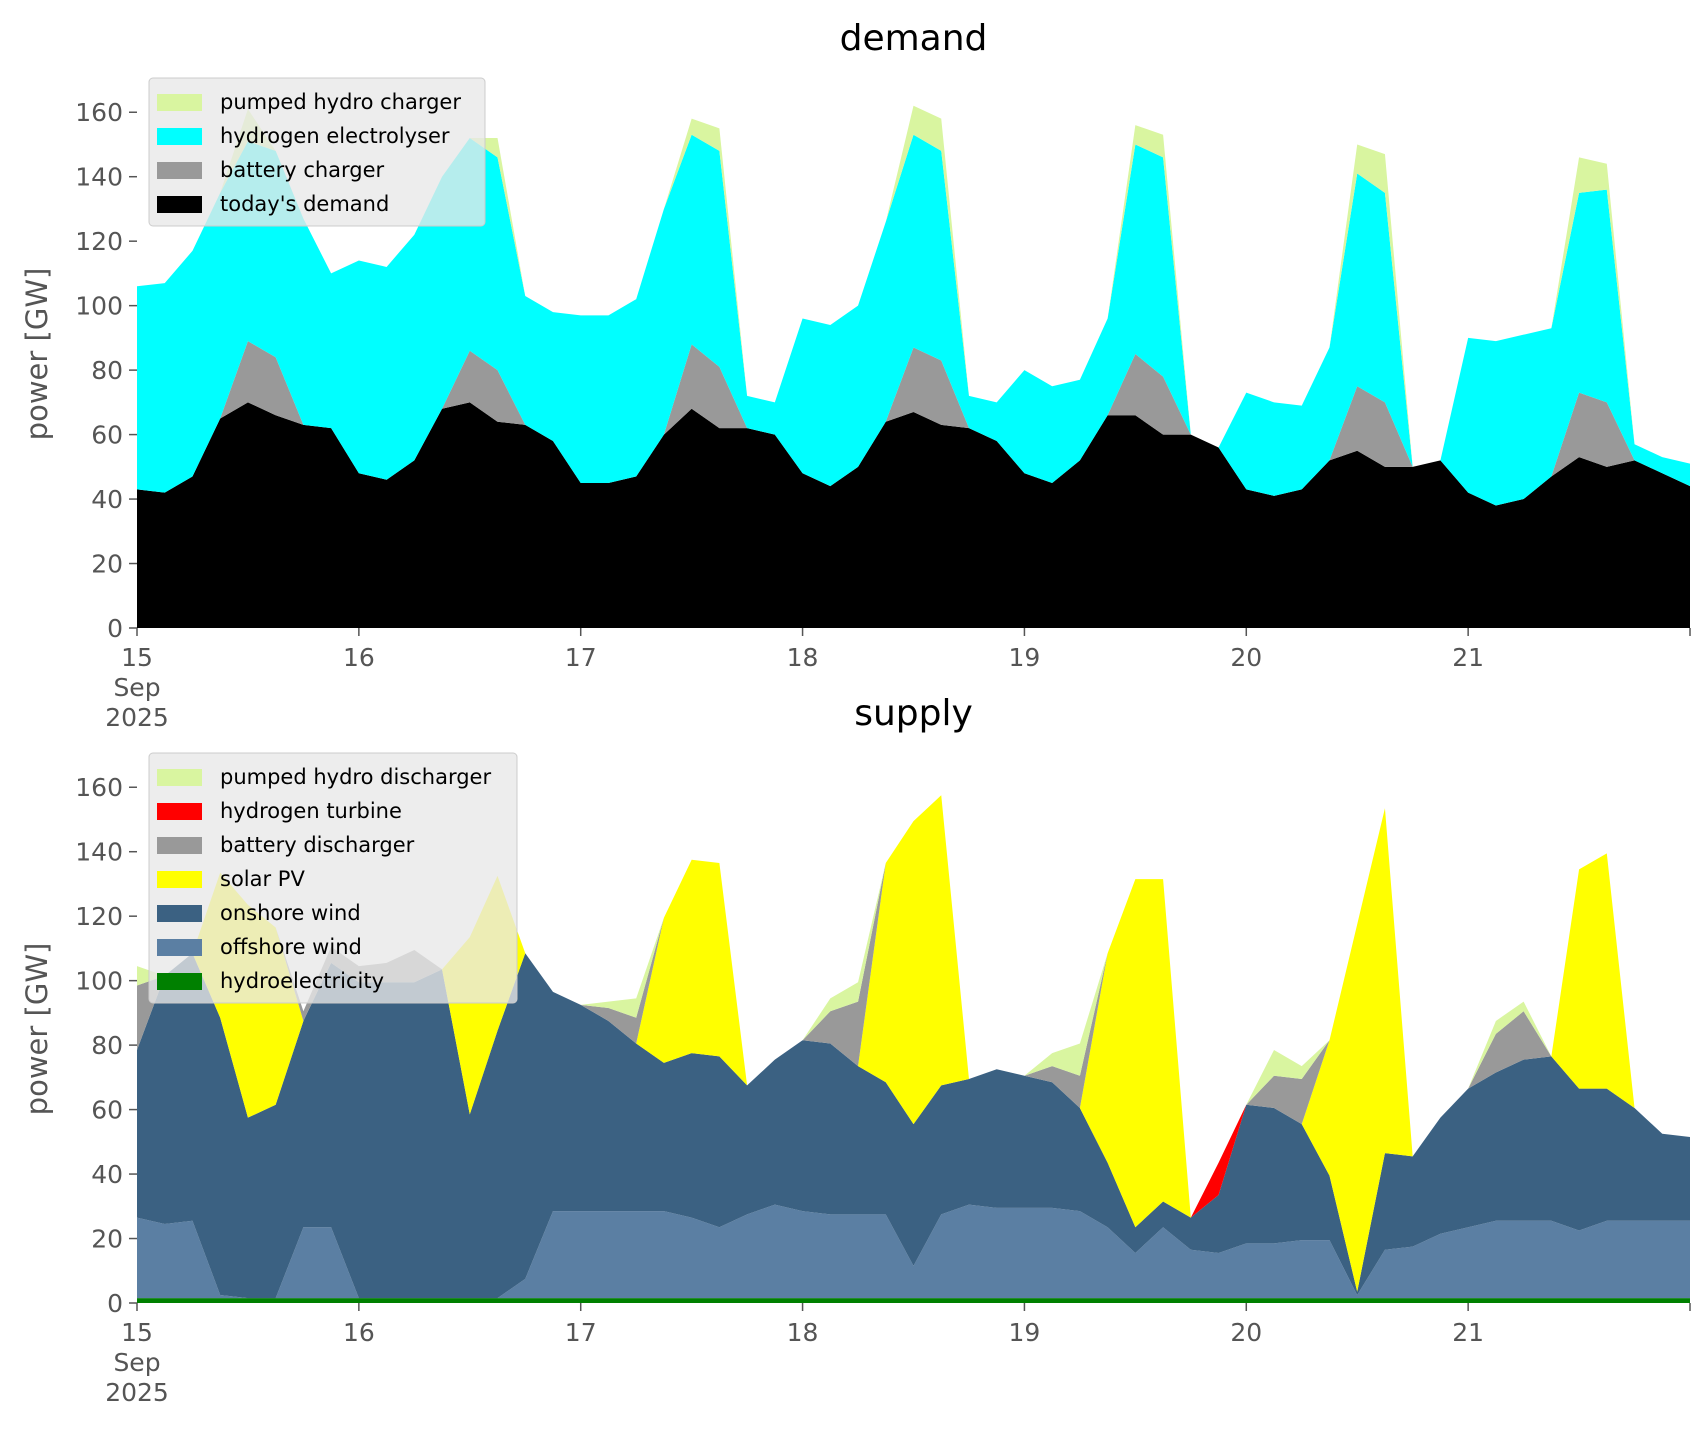  What do you see at coordinates (914, 38) in the screenshot?
I see `chart-title: demand` at bounding box center [914, 38].